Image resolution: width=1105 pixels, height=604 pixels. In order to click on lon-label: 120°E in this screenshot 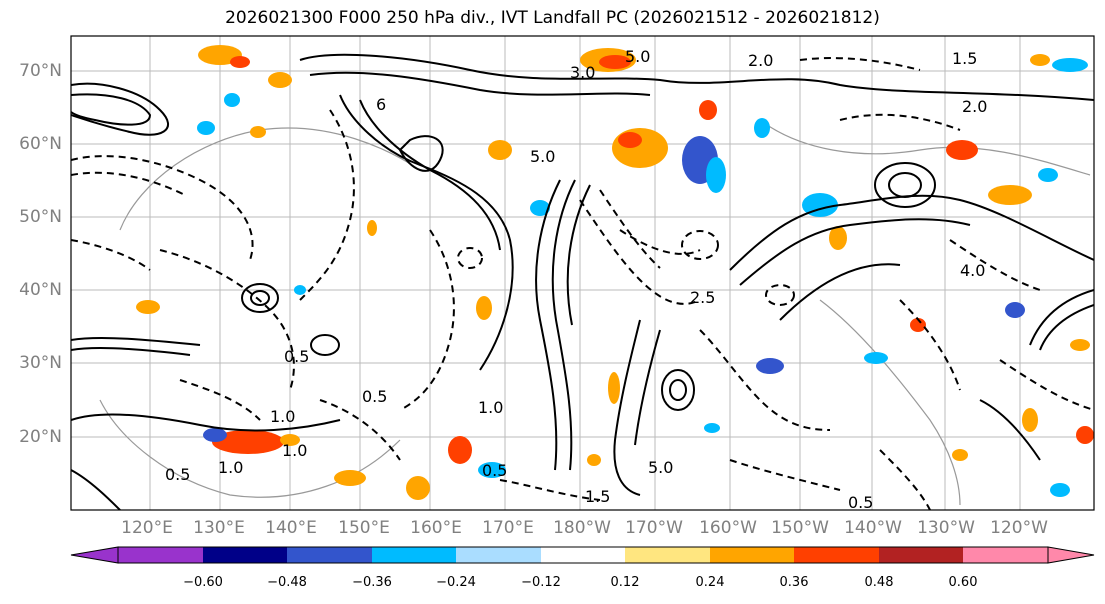, I will do `click(147, 528)`.